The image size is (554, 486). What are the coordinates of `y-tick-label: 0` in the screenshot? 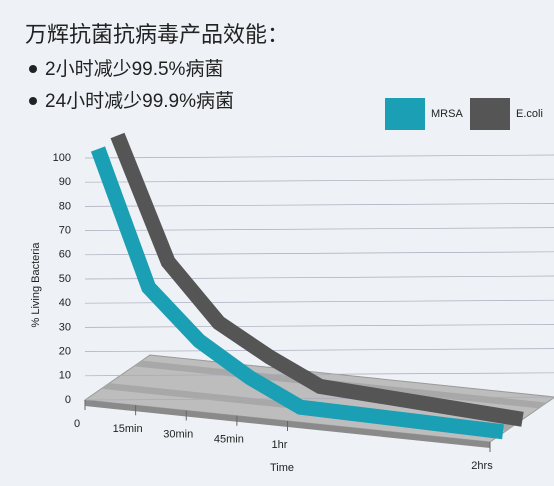 It's located at (68, 400).